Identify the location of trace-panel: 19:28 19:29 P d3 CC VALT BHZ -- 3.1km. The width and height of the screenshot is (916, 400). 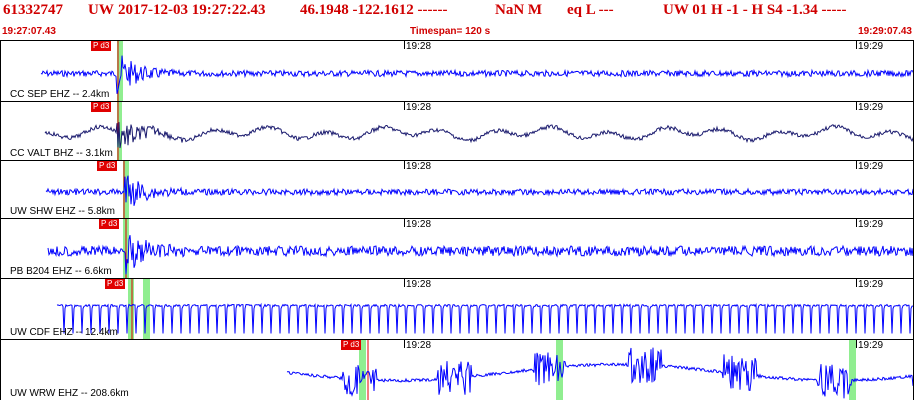
(457, 130).